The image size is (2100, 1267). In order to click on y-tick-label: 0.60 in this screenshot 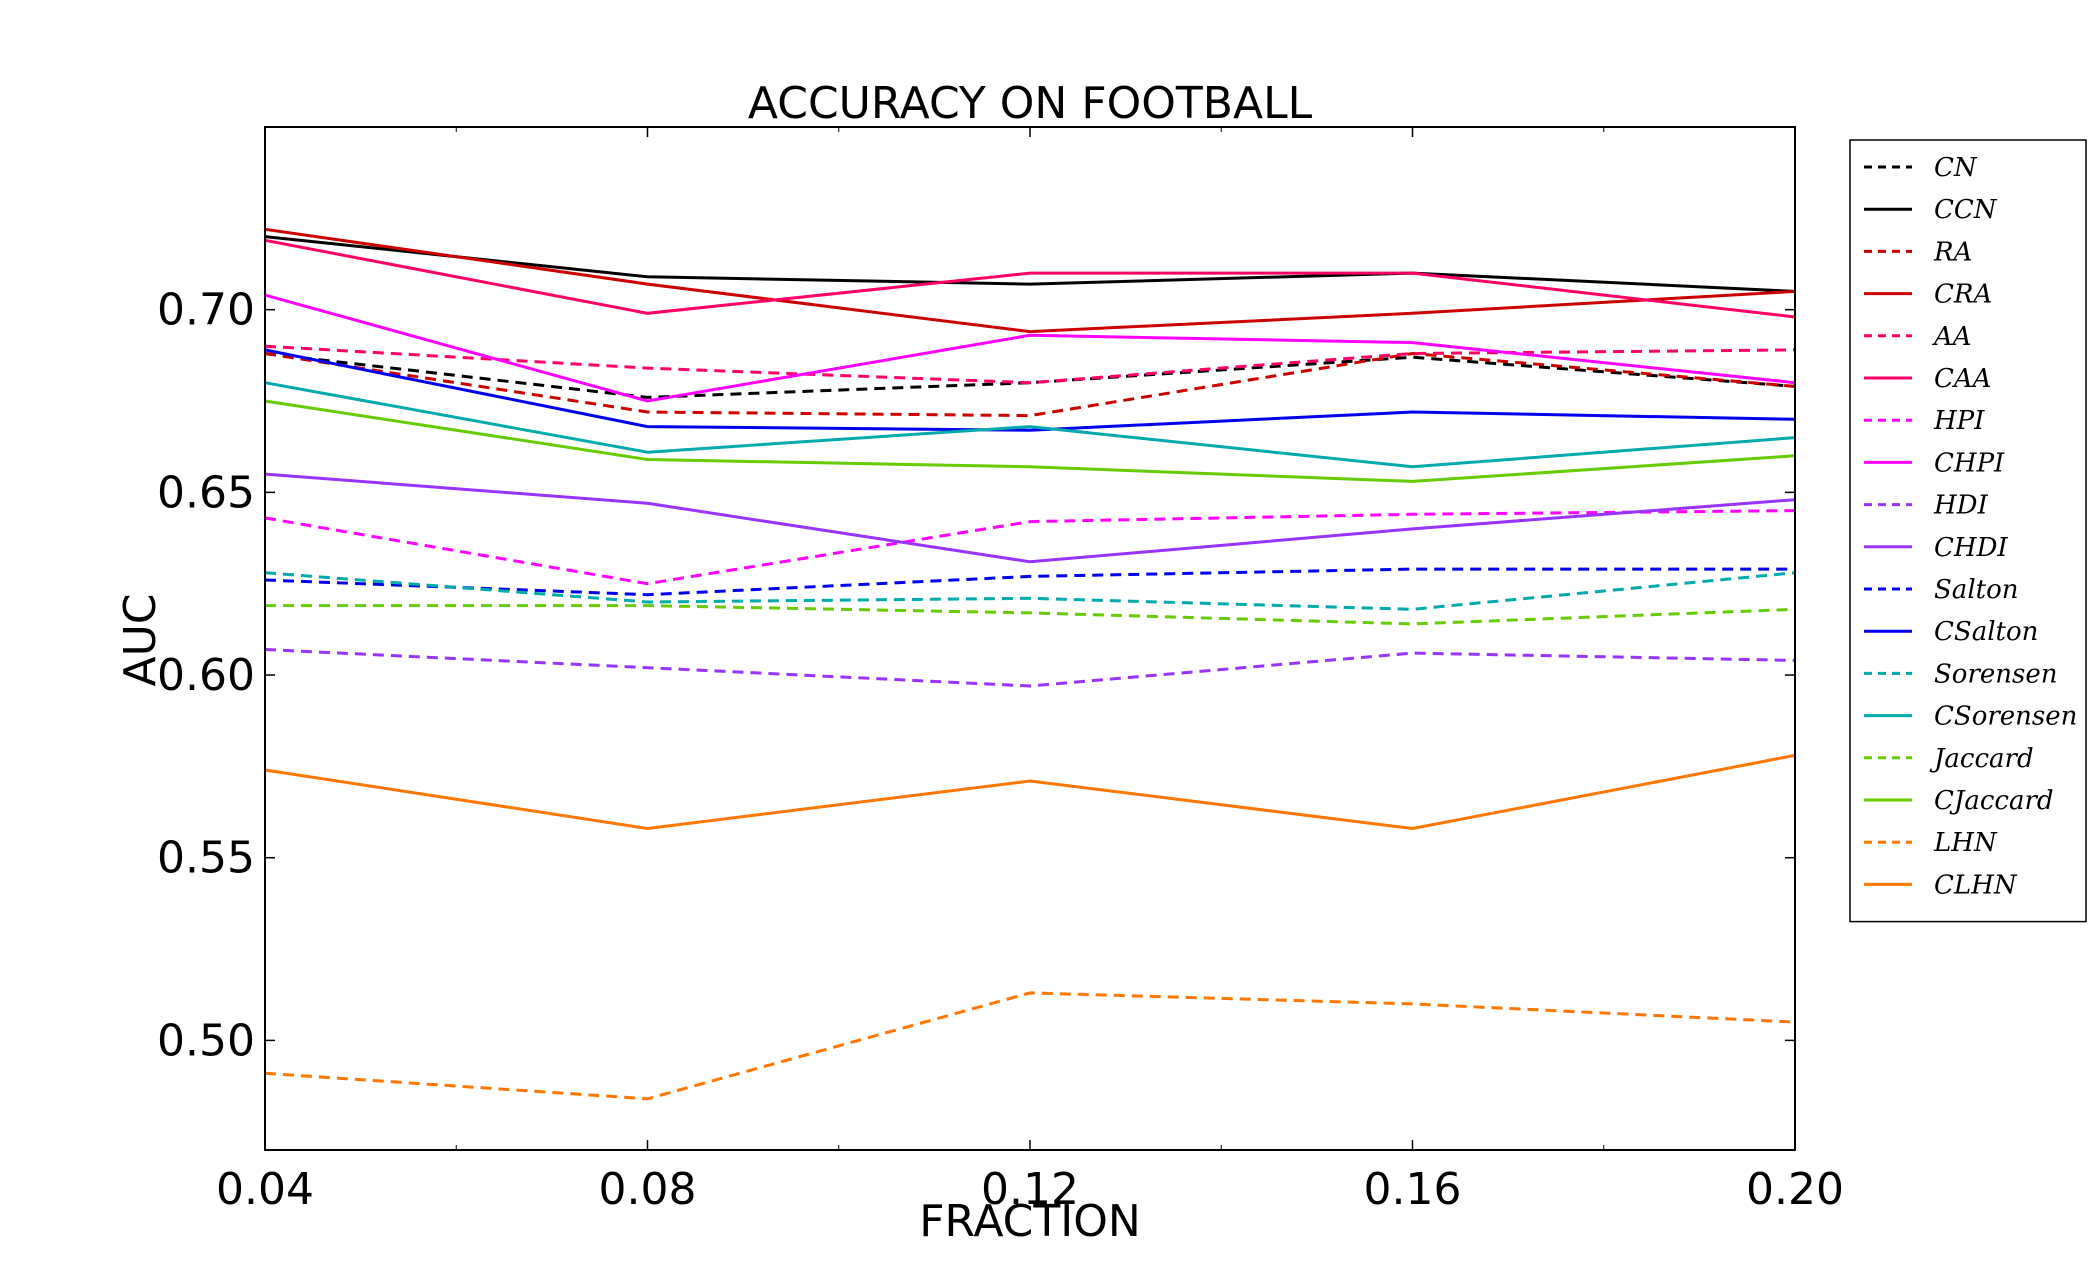, I will do `click(206, 675)`.